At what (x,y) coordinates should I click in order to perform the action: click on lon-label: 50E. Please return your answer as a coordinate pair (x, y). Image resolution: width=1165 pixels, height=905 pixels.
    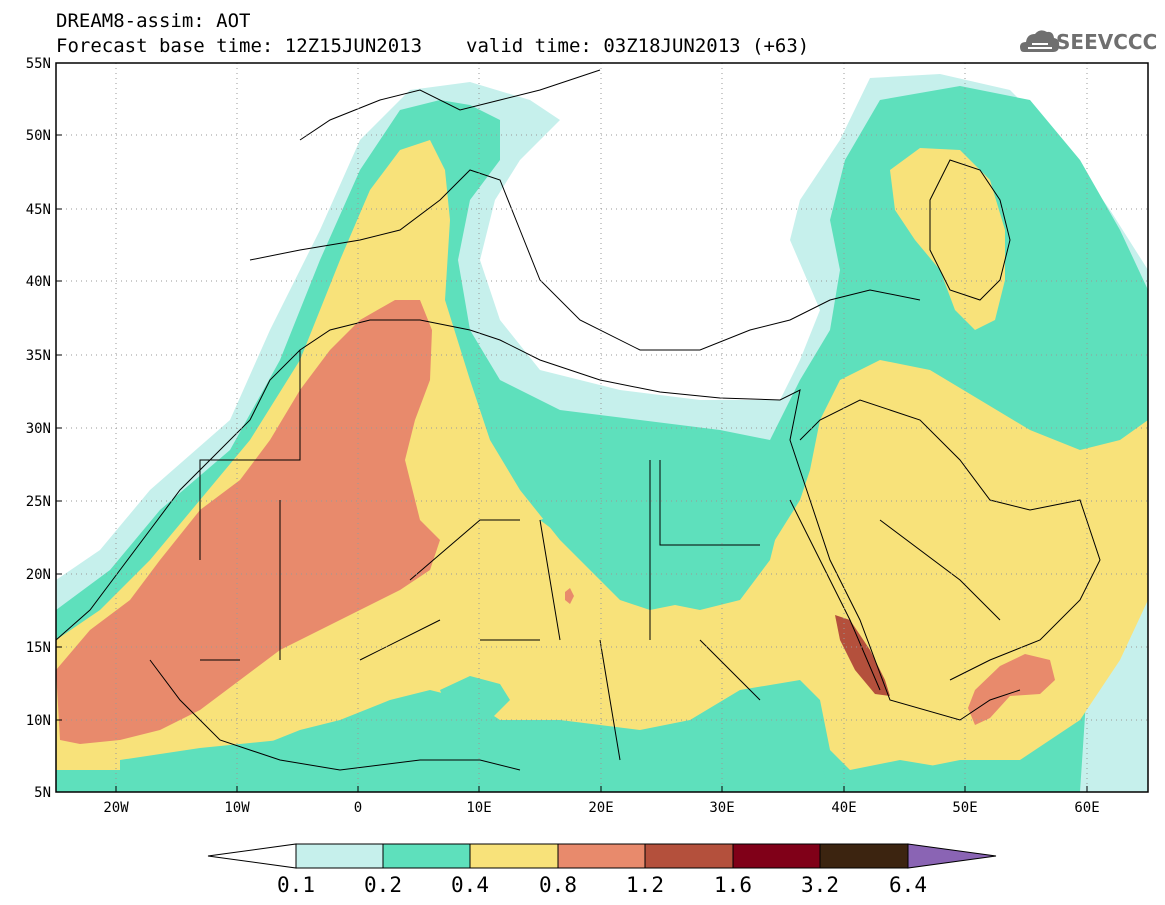
    Looking at the image, I should click on (964, 808).